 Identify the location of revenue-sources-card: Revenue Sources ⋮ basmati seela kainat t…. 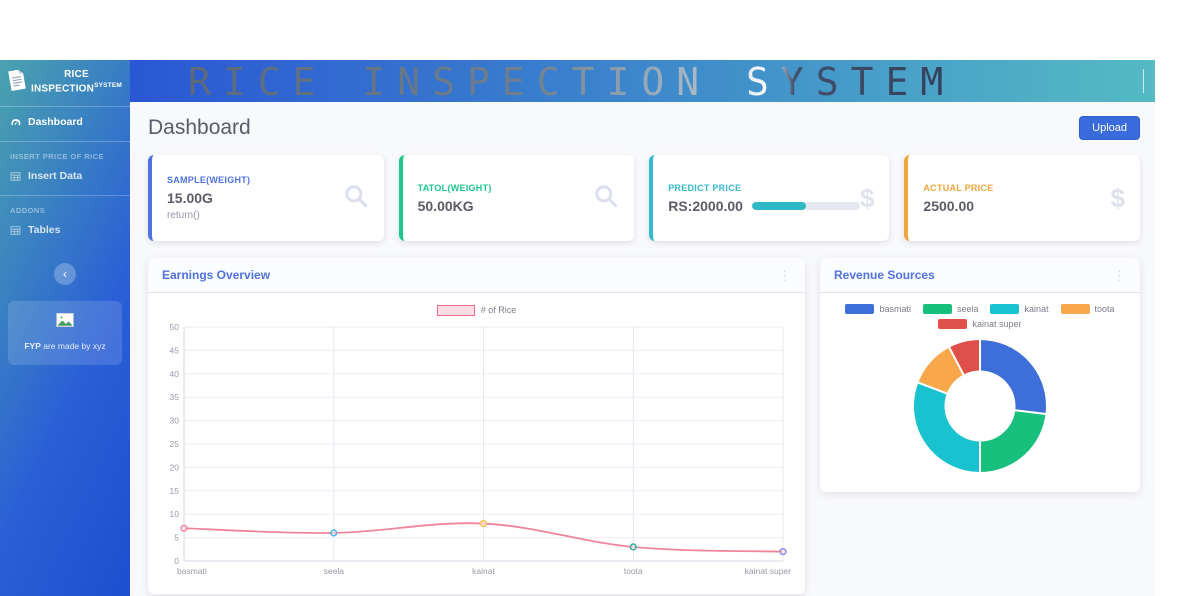
(980, 375).